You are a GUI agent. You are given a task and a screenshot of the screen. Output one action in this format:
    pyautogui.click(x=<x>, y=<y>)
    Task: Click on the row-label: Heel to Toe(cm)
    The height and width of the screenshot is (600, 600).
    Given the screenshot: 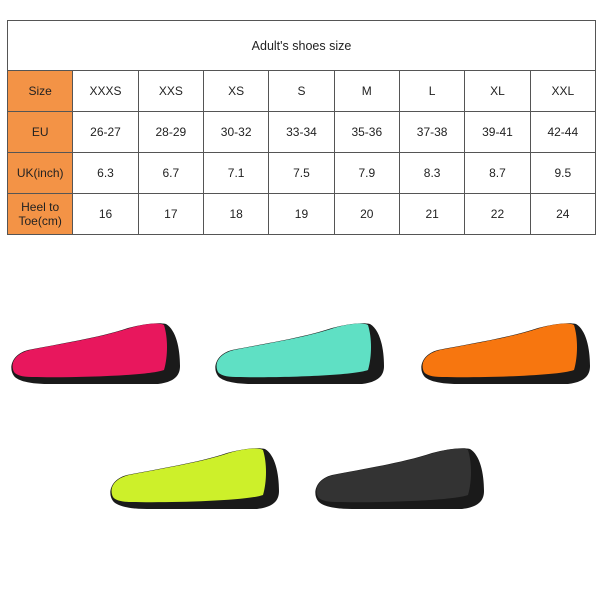 What is the action you would take?
    pyautogui.click(x=40, y=214)
    